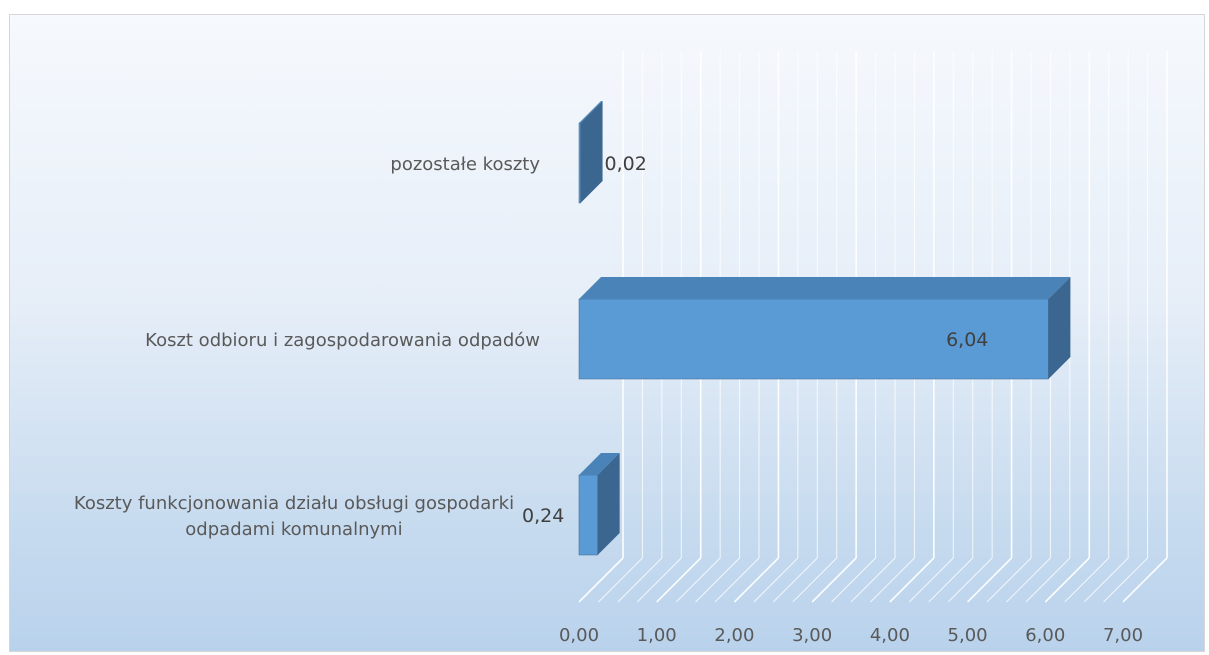 This screenshot has height=655, width=1209. What do you see at coordinates (465, 164) in the screenshot?
I see `category-label: pozostałe koszty` at bounding box center [465, 164].